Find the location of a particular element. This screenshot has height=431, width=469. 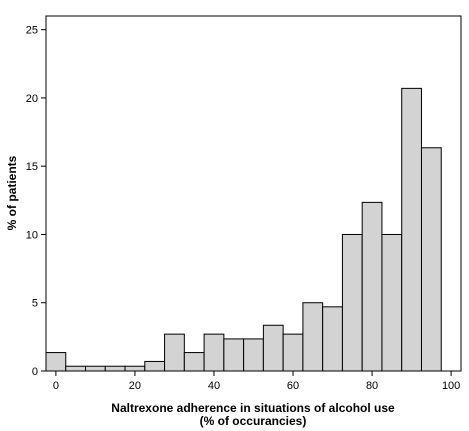

y-tick-label: 15 is located at coordinates (32, 167).